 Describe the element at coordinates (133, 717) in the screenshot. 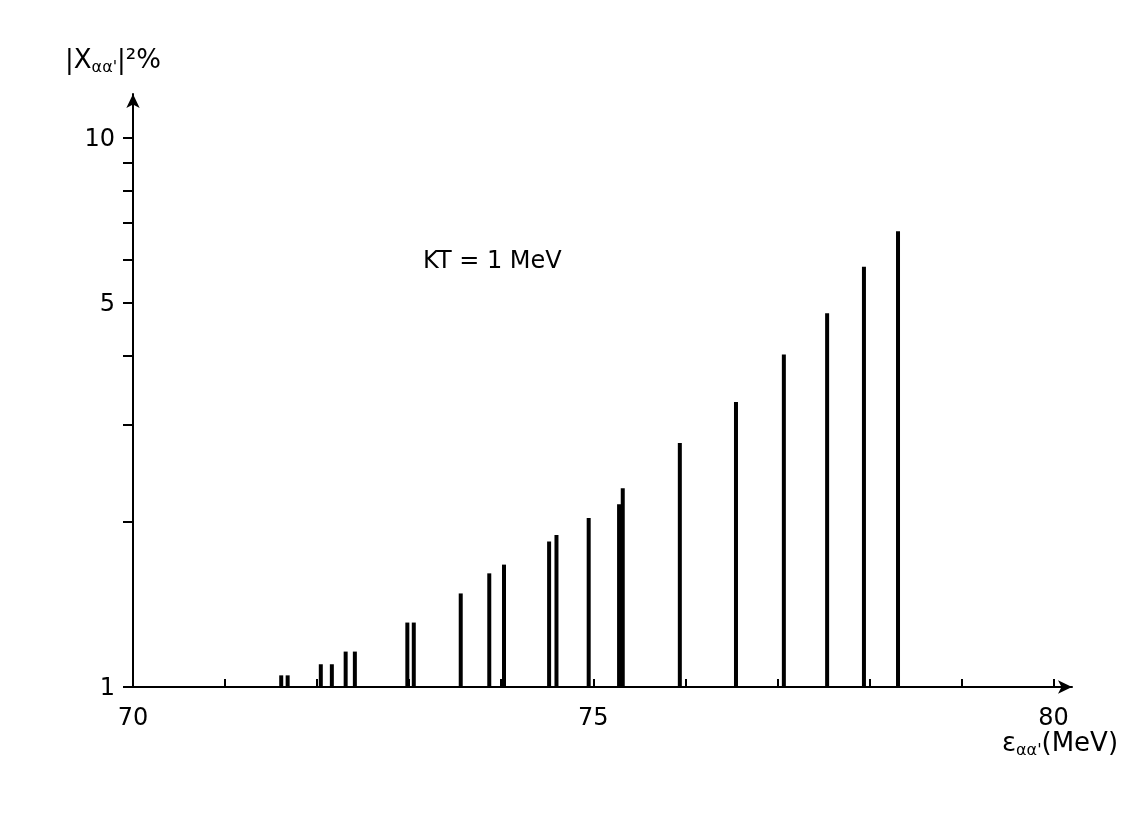

I see `x-tick-label: 70` at that location.